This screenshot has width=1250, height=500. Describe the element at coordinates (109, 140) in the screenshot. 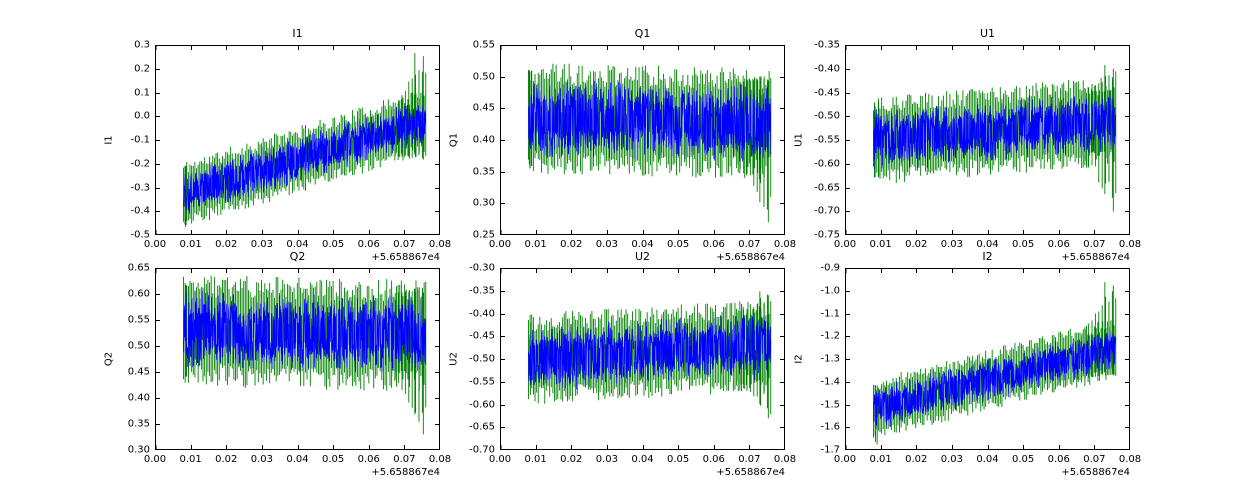

I see `y-axis-label: I1` at that location.